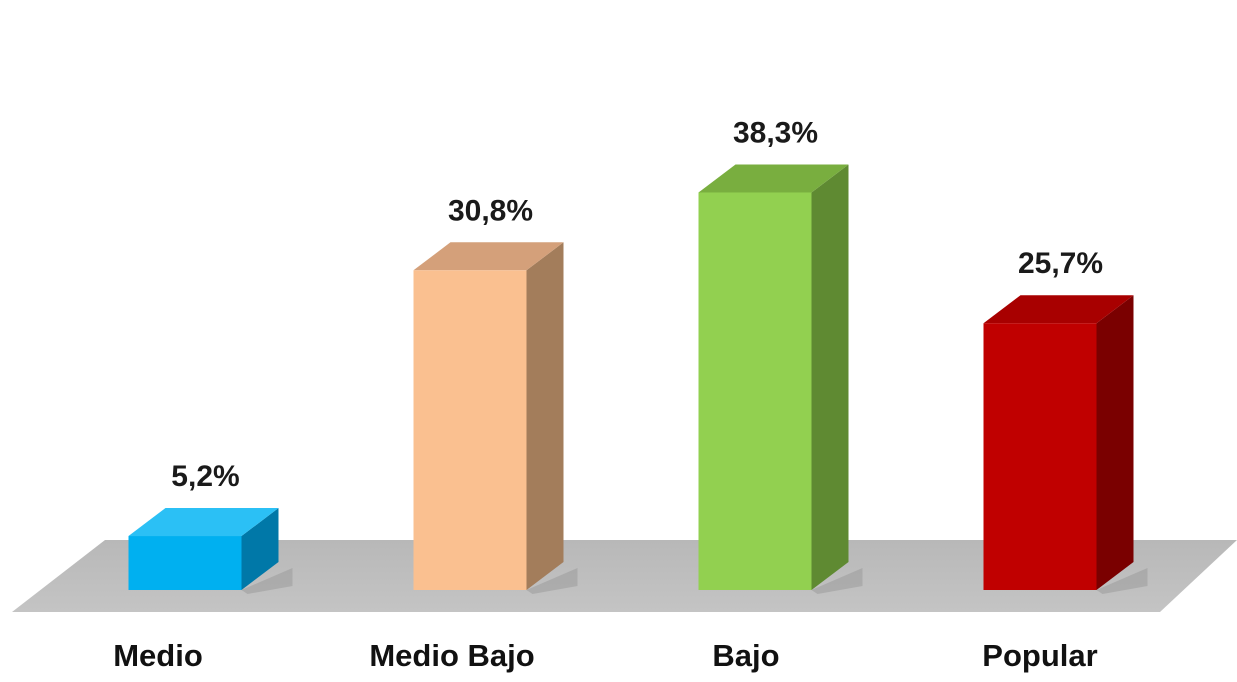 Image resolution: width=1237 pixels, height=682 pixels. I want to click on category-label-medio-bajo: Medio Bajo, so click(451, 655).